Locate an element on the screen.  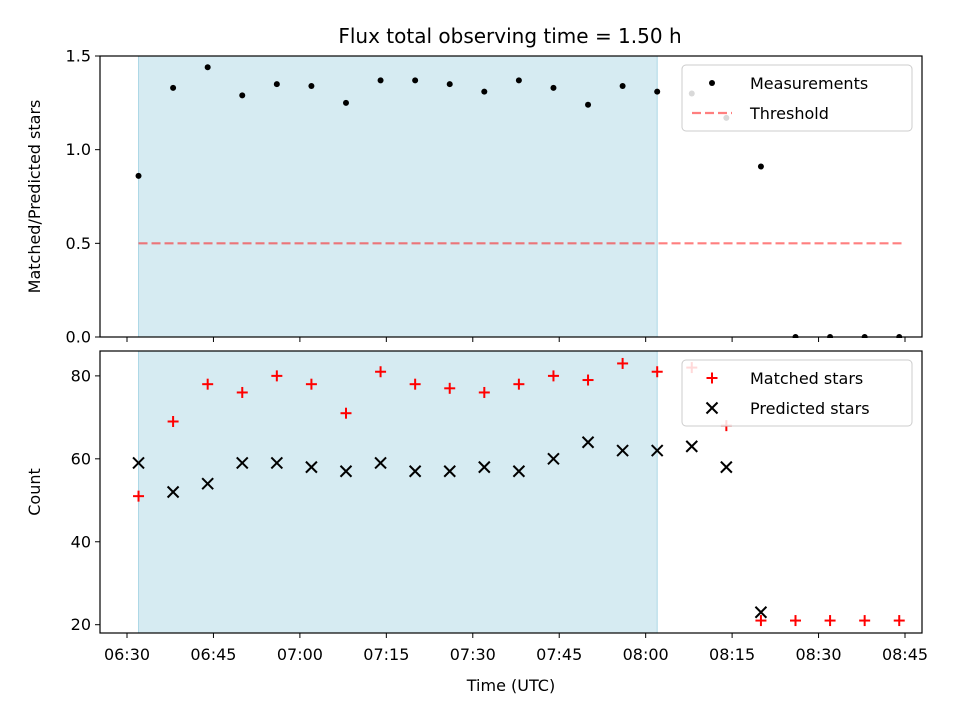
y-tick-label: 1.0 is located at coordinates (78, 149).